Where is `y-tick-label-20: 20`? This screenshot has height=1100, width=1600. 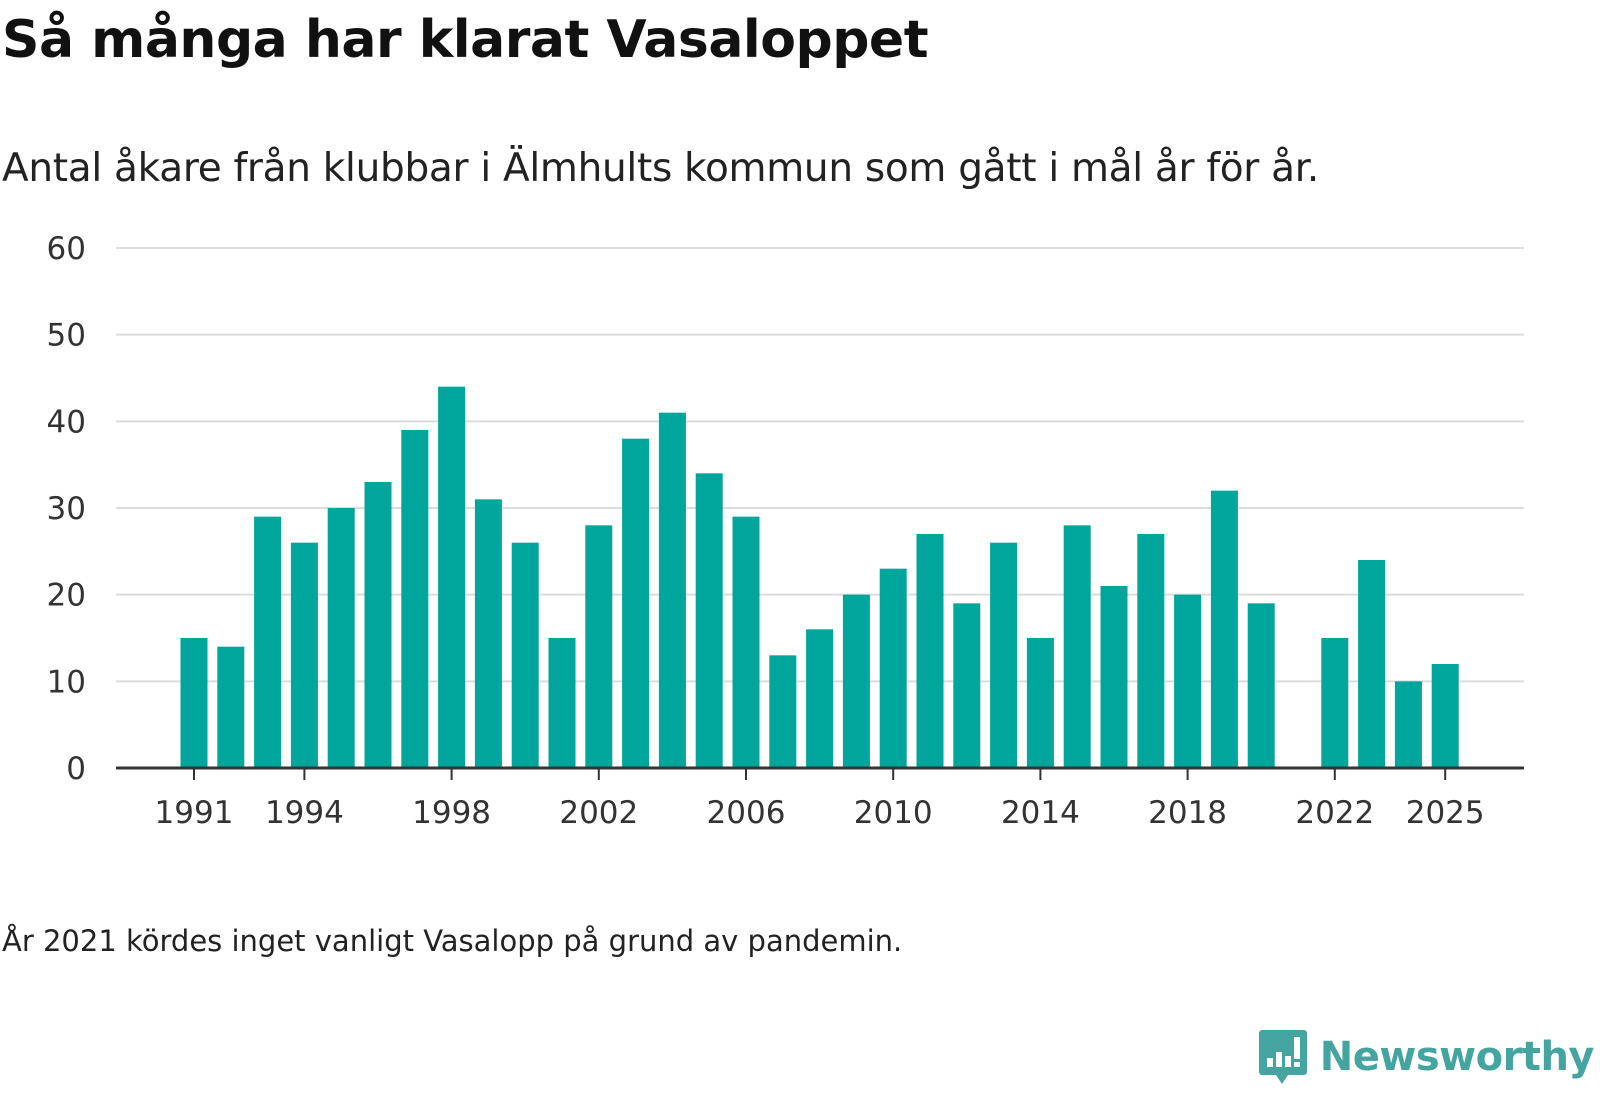 y-tick-label-20: 20 is located at coordinates (66, 596).